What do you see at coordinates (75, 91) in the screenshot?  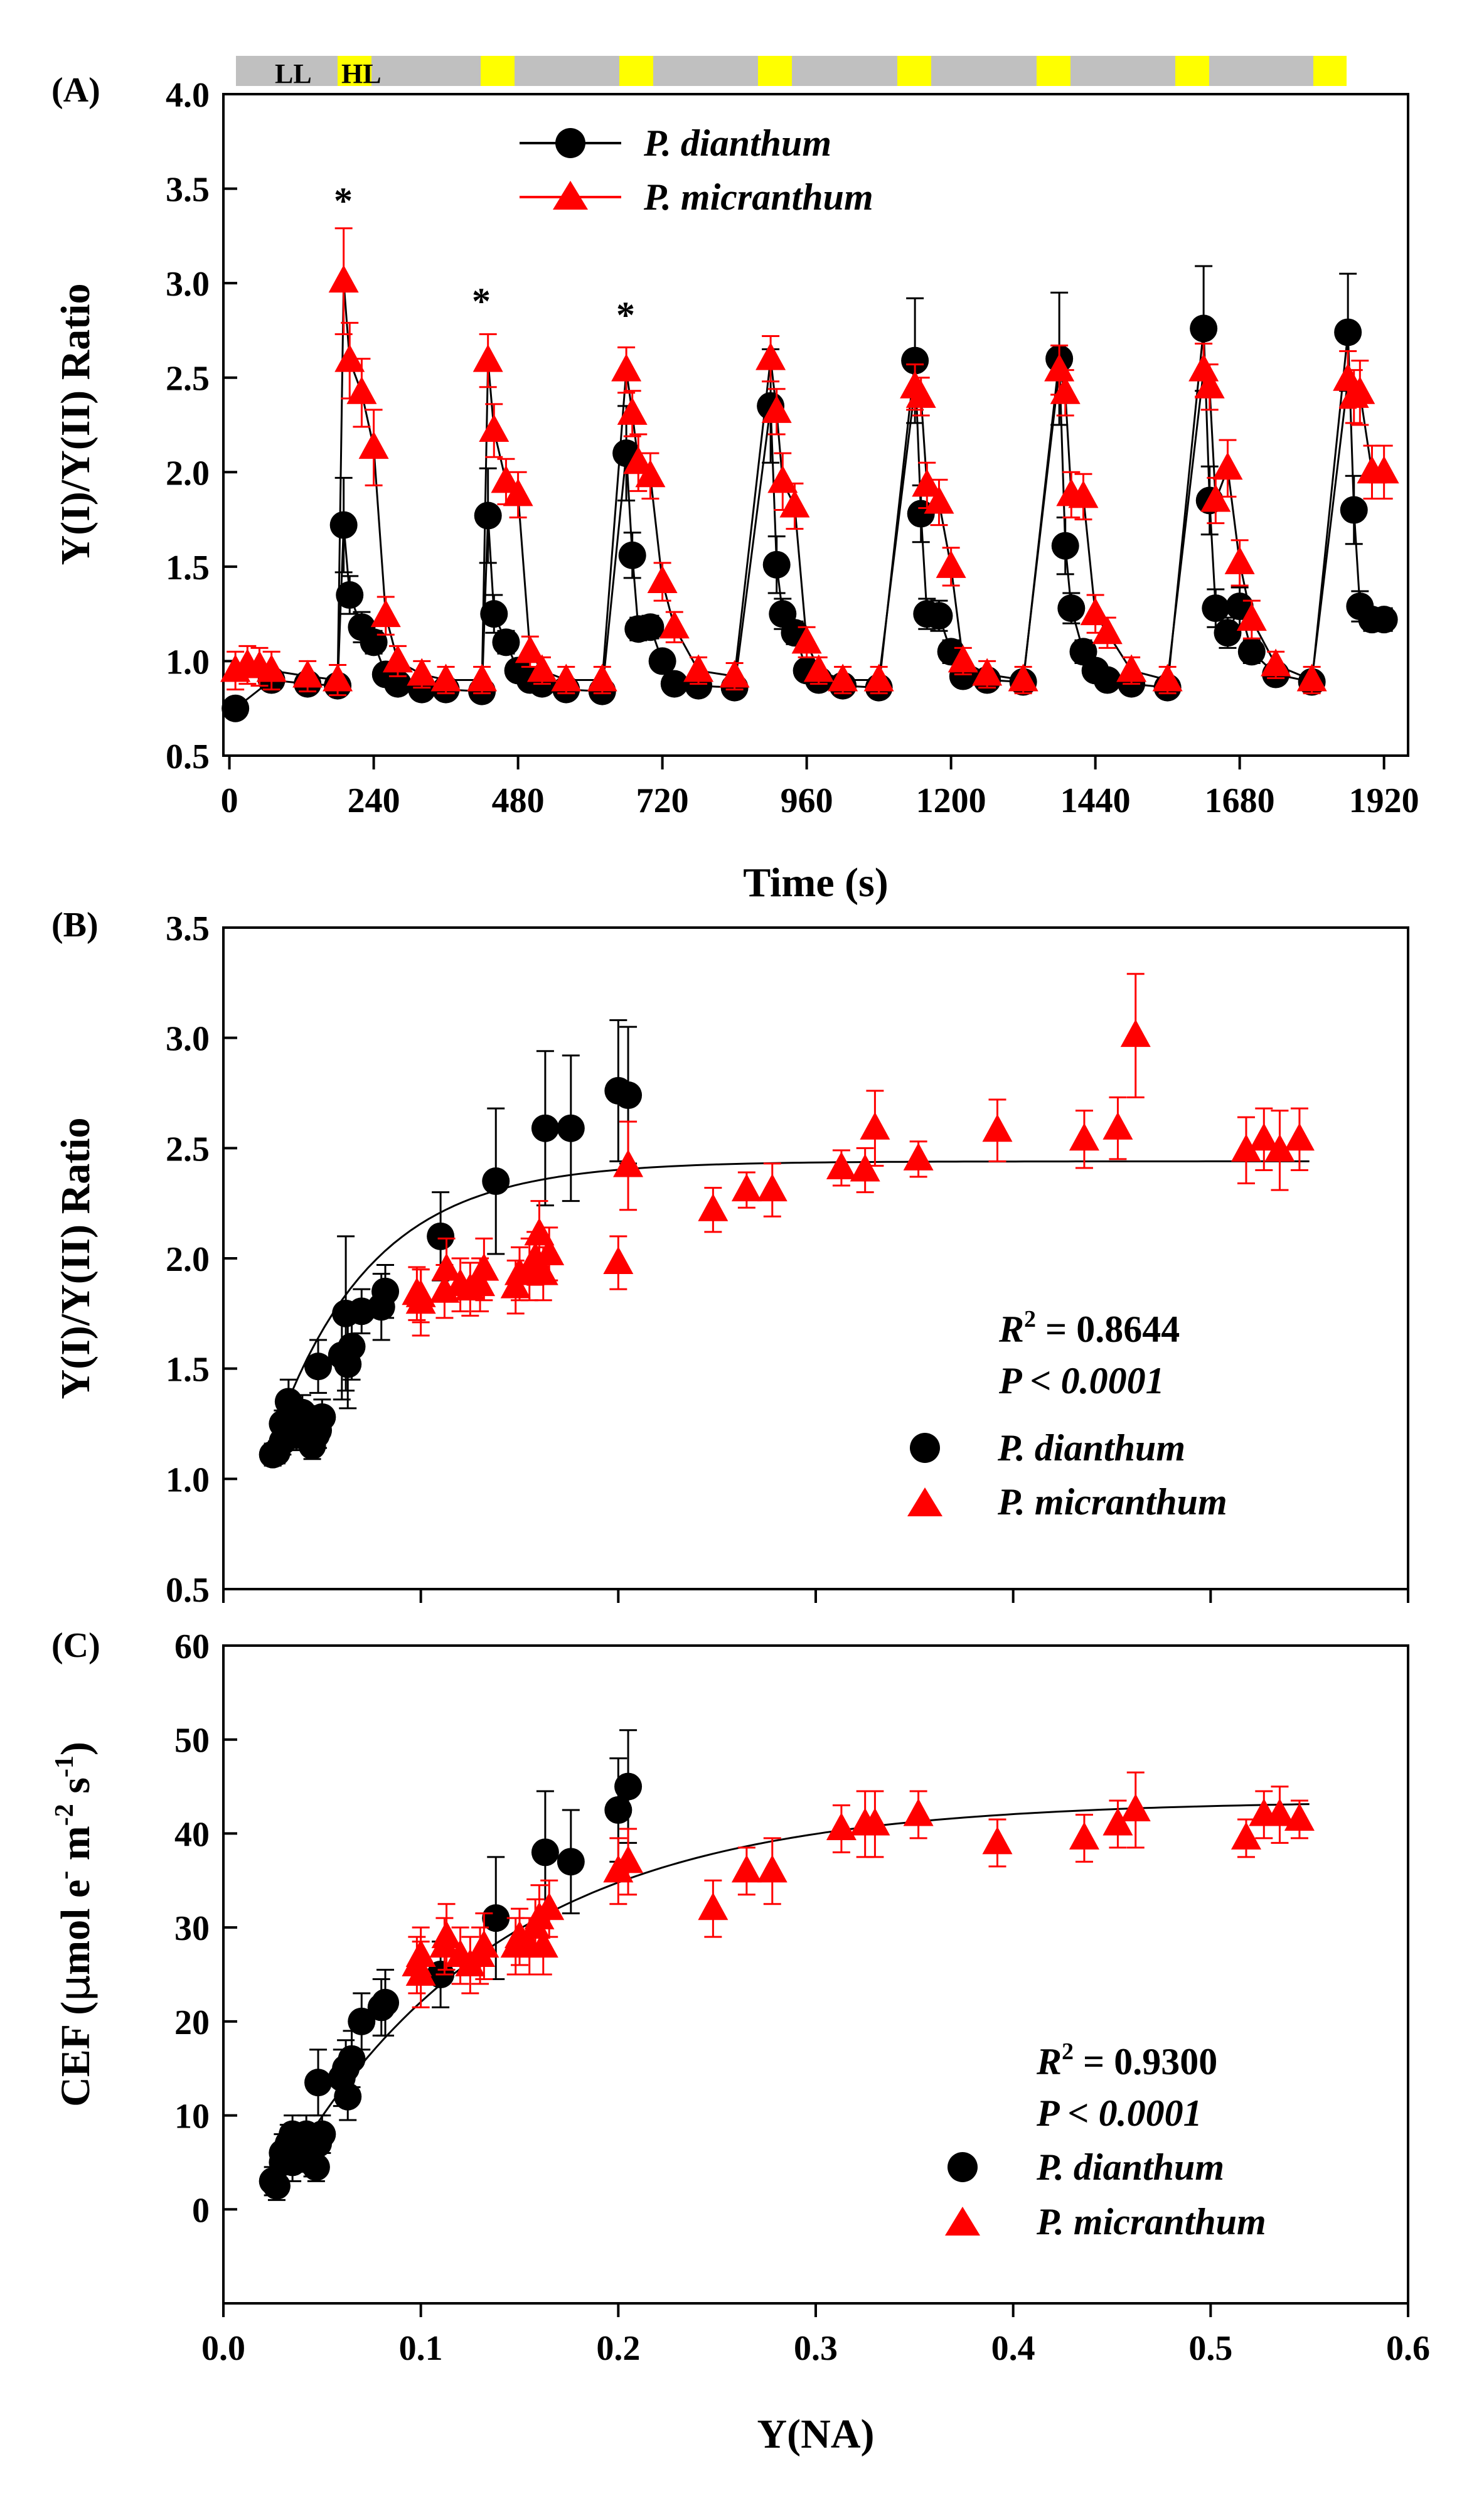 I see `panel-a-label: (A)` at bounding box center [75, 91].